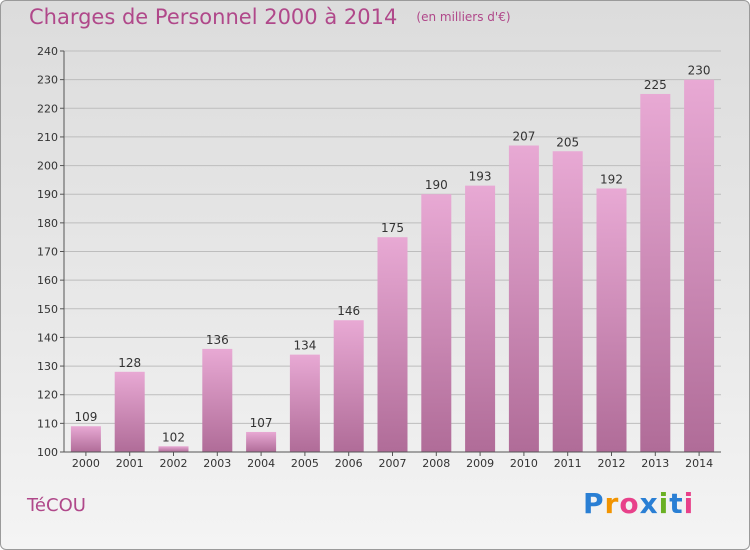  I want to click on data-label: 190, so click(436, 185).